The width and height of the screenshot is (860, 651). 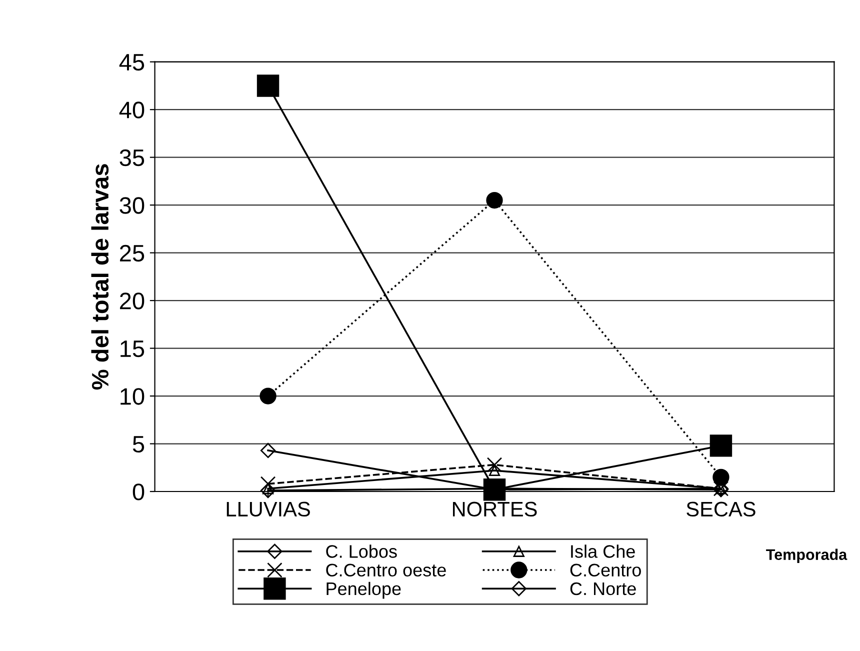 What do you see at coordinates (386, 570) in the screenshot?
I see `legend-label: C.Centro oeste` at bounding box center [386, 570].